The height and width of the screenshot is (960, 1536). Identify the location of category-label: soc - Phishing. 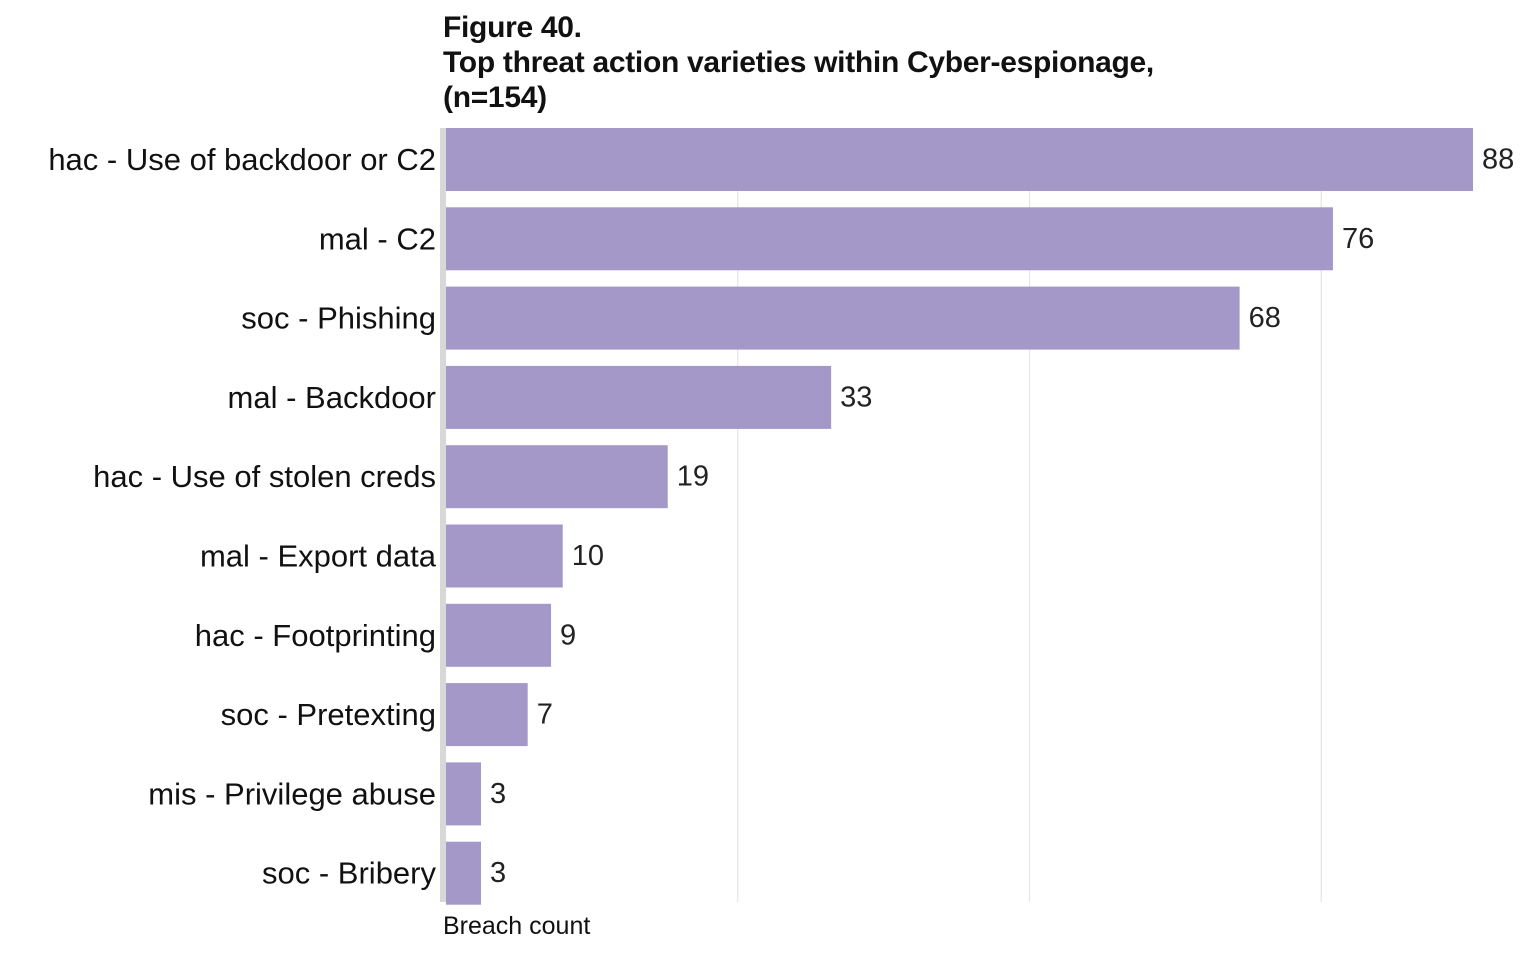
(338, 318).